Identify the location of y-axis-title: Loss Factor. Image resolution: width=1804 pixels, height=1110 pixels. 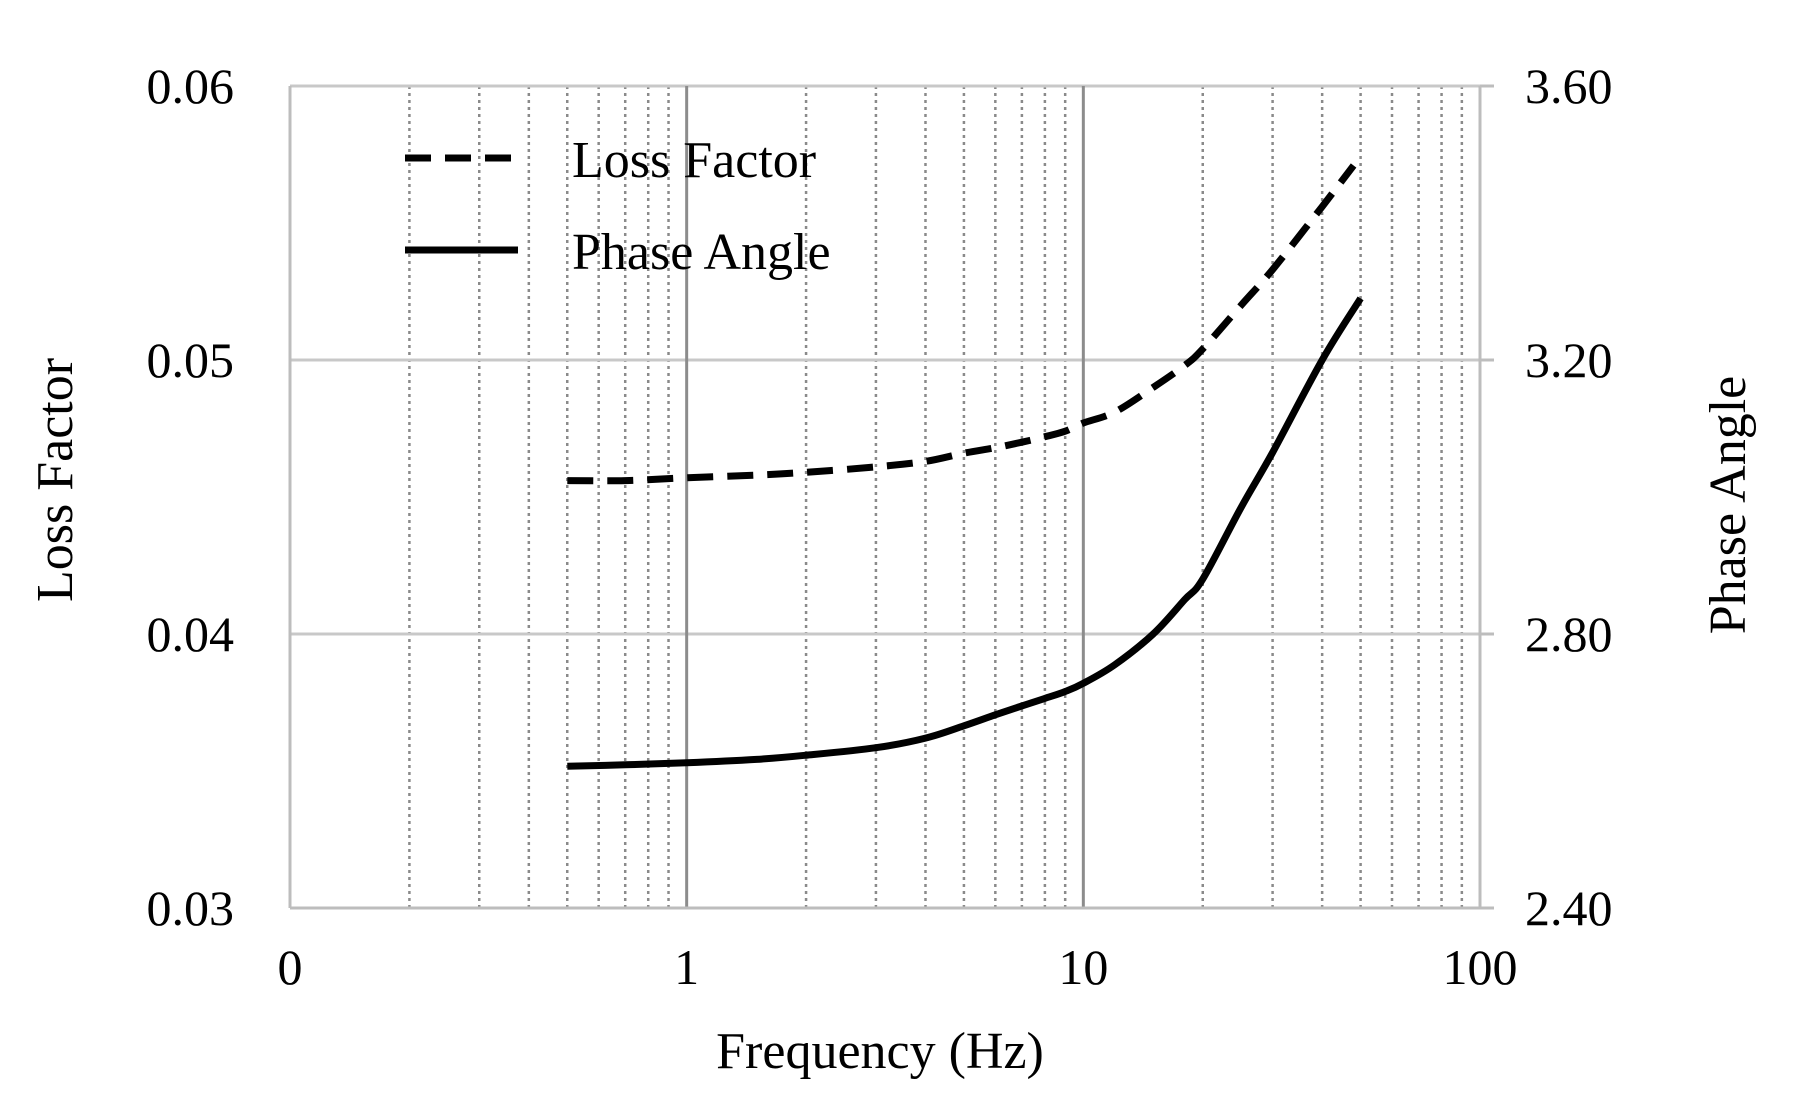
(55, 480).